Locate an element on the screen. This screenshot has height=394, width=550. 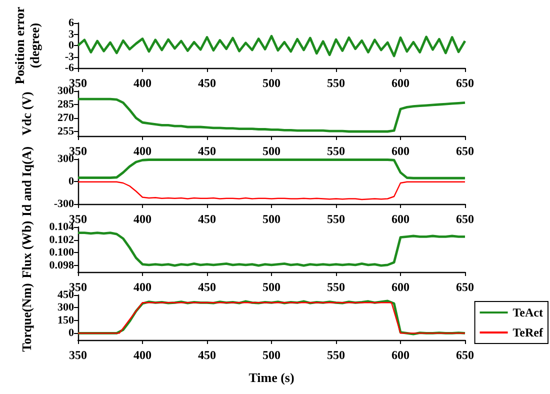
legend-label: TeAct is located at coordinates (528, 313).